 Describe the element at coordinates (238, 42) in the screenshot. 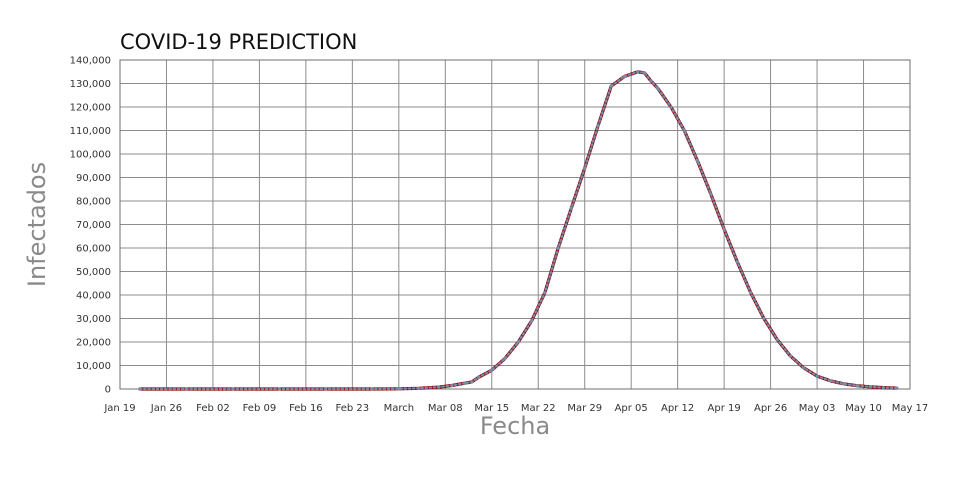

I see `chart-title: COVID-19 PREDICTION` at that location.